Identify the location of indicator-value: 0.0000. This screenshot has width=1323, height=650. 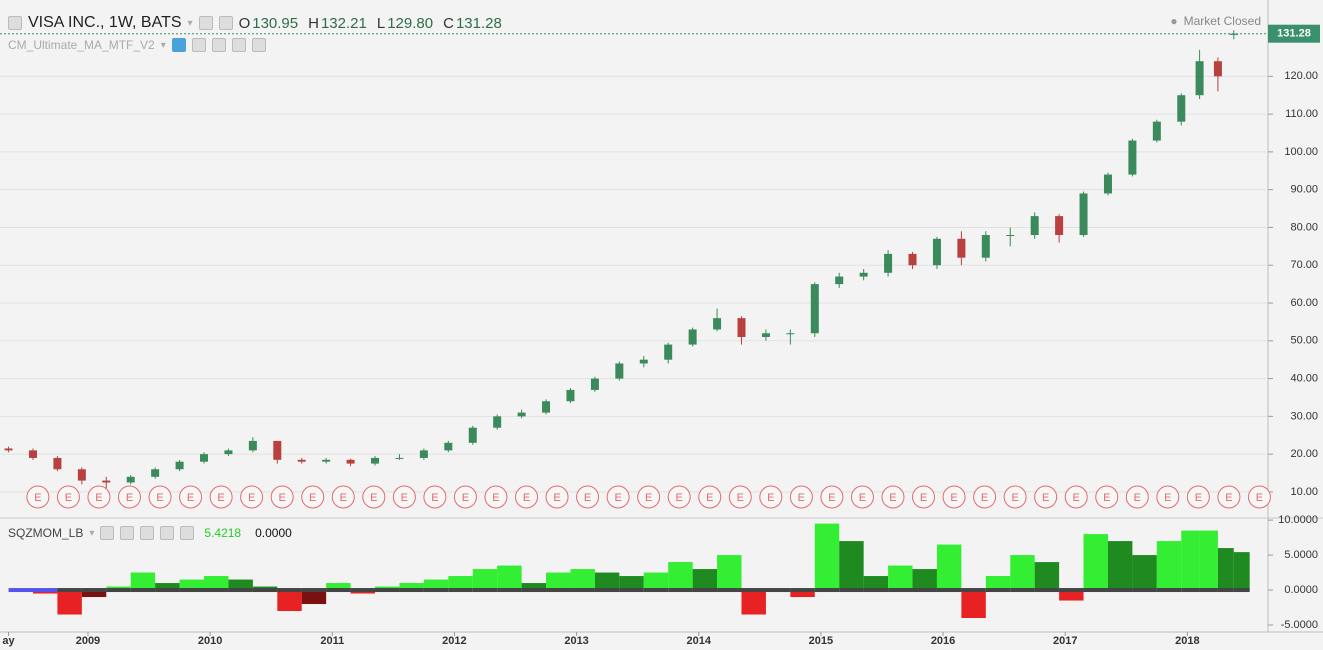
(273, 533).